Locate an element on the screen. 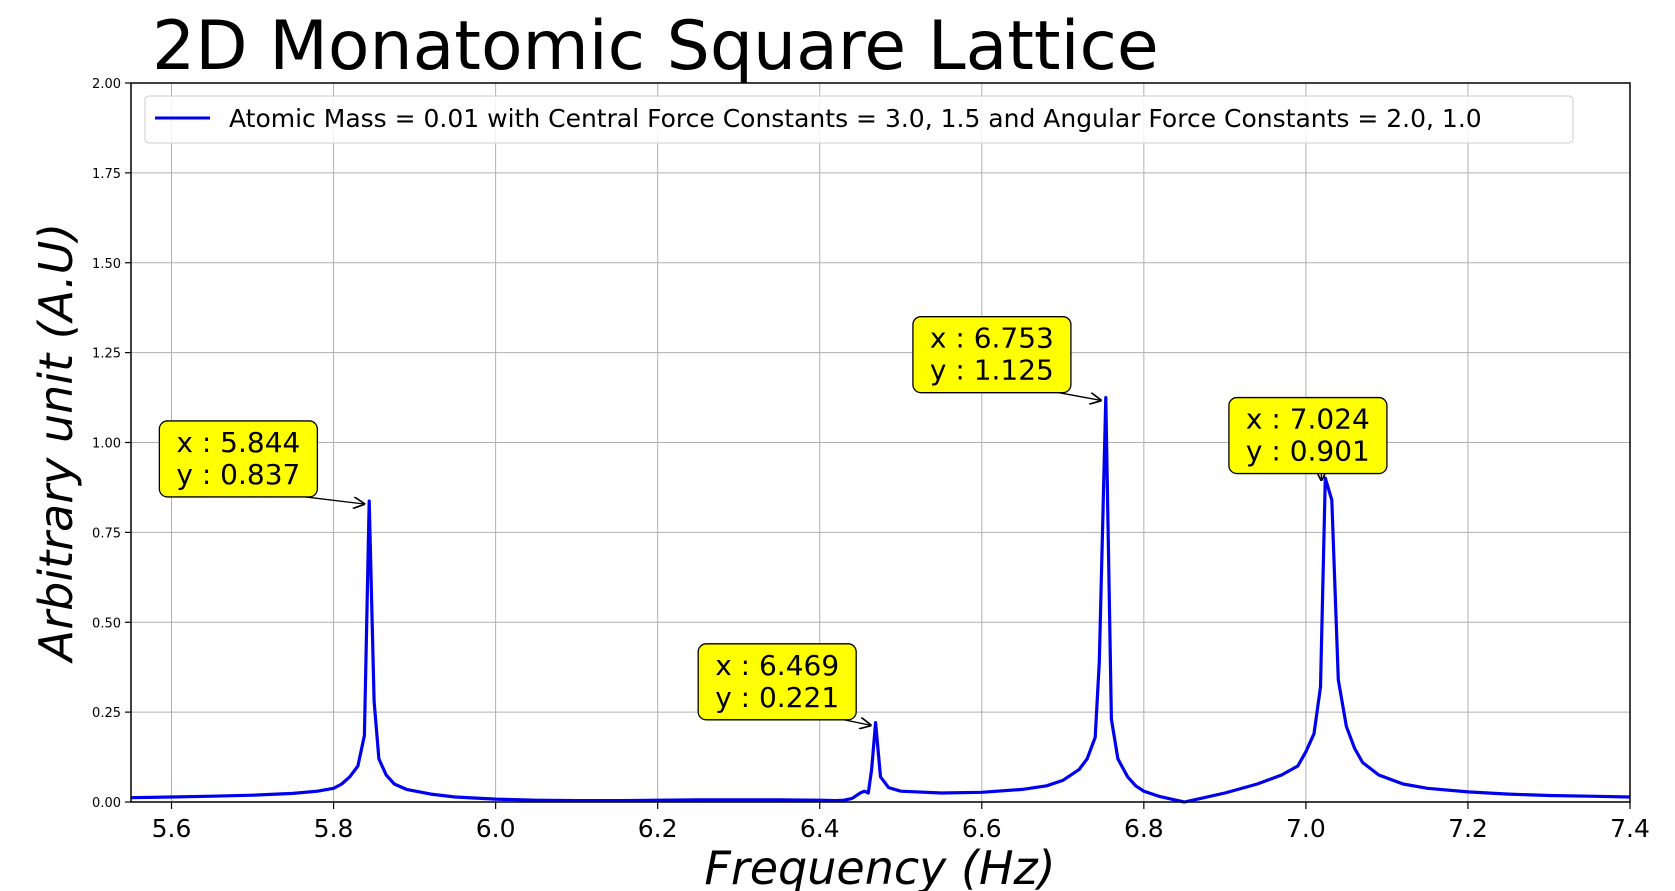 The image size is (1675, 891). chart-title: 2D Monatomic Square Lattice is located at coordinates (655, 46).